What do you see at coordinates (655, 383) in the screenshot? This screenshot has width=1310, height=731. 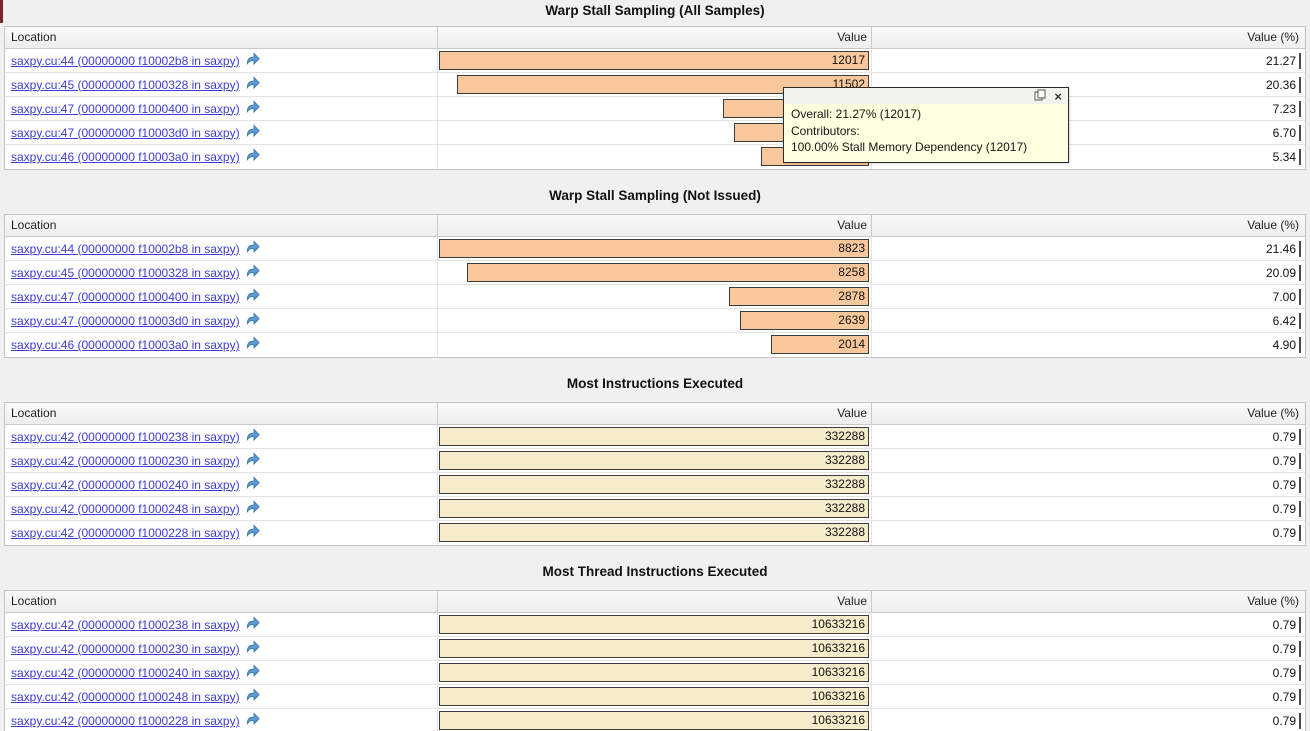 I see `table-title: Most Instructions Executed` at bounding box center [655, 383].